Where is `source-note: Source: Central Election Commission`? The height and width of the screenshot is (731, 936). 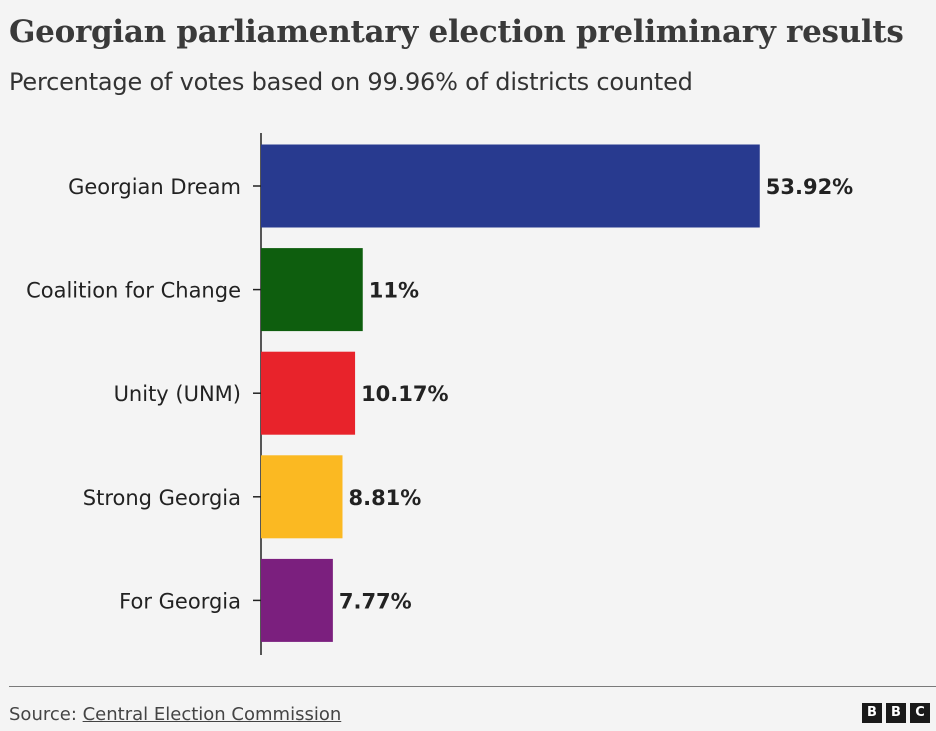
source-note: Source: Central Election Commission is located at coordinates (175, 714).